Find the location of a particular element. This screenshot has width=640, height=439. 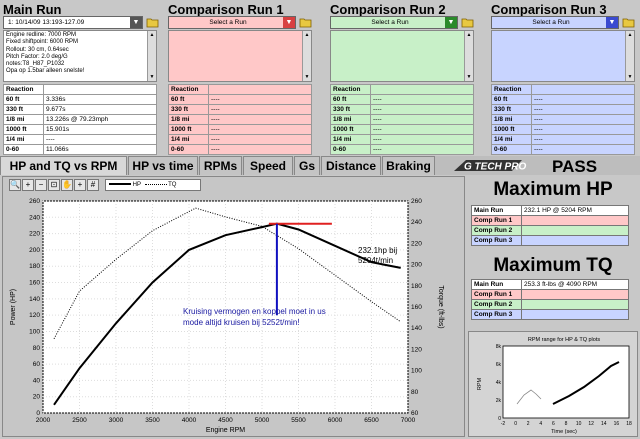

zoom-fit-icon: ⊡ is located at coordinates (54, 185).